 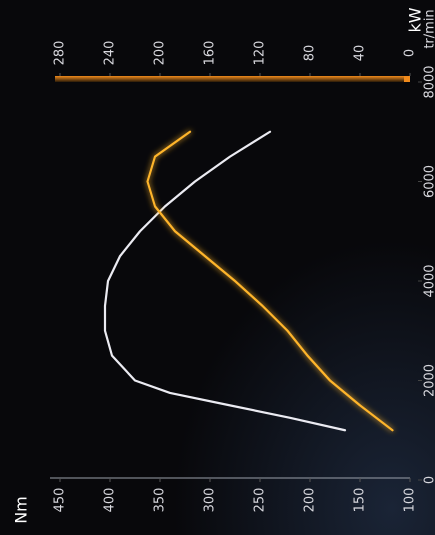 I want to click on y-tick-label: 250, so click(x=260, y=500).